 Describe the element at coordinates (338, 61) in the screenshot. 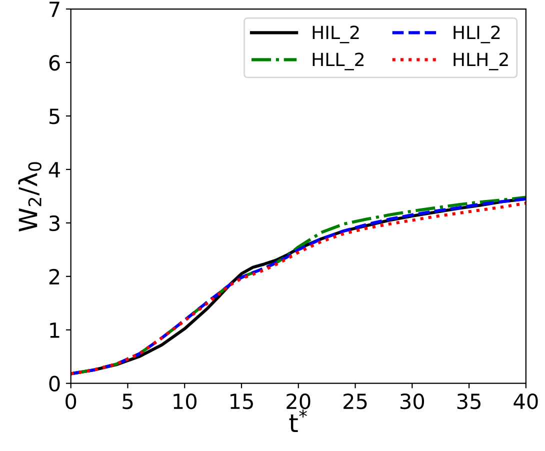

I see `legend-label: HLL_2` at that location.